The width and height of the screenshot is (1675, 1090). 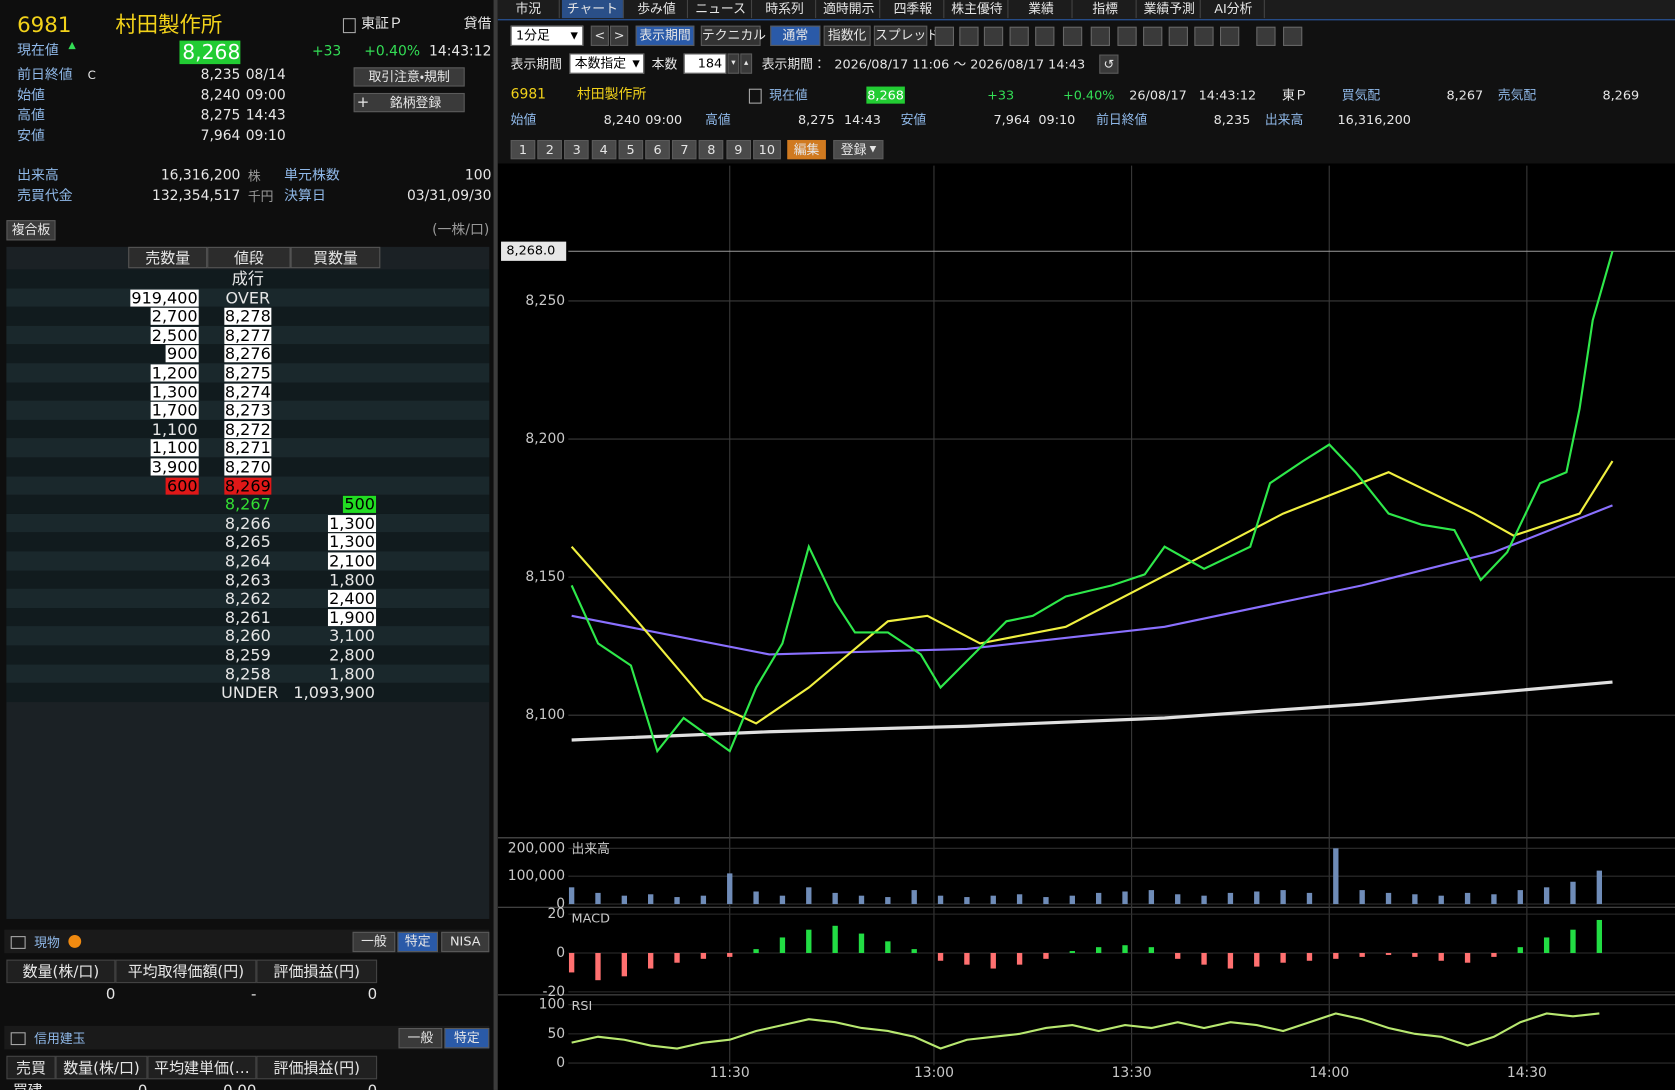 I want to click on register-button: 登録, so click(x=858, y=149).